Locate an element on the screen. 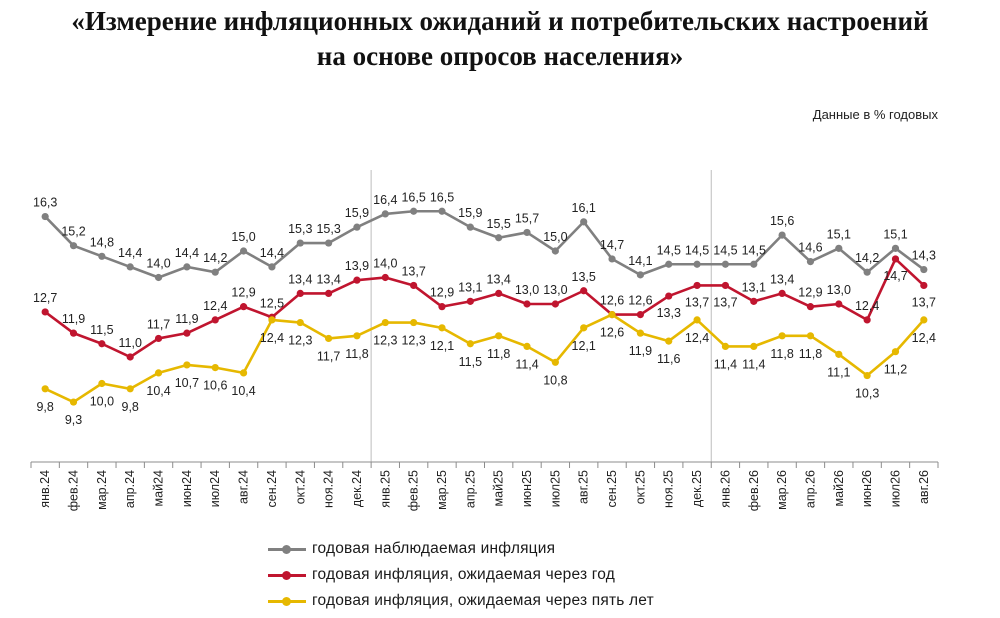  legend-label-expected-1y: годовая инфляция, ожидаемая через год is located at coordinates (464, 574).